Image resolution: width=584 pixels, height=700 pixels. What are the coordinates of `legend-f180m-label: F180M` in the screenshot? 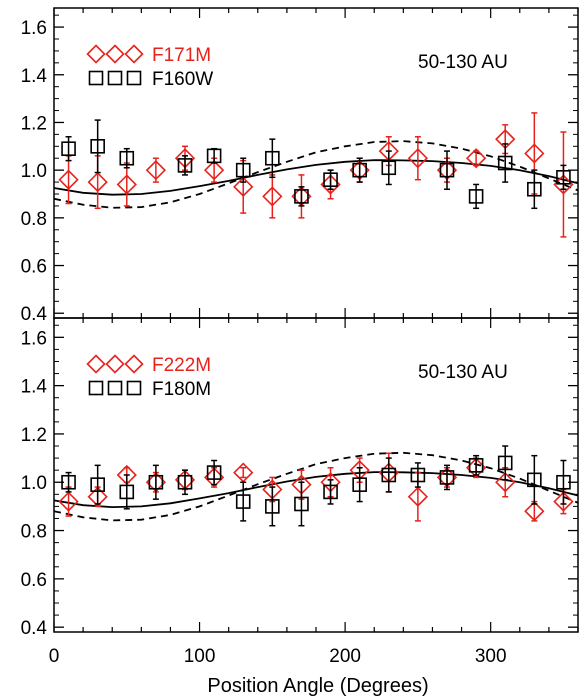 It's located at (181, 389).